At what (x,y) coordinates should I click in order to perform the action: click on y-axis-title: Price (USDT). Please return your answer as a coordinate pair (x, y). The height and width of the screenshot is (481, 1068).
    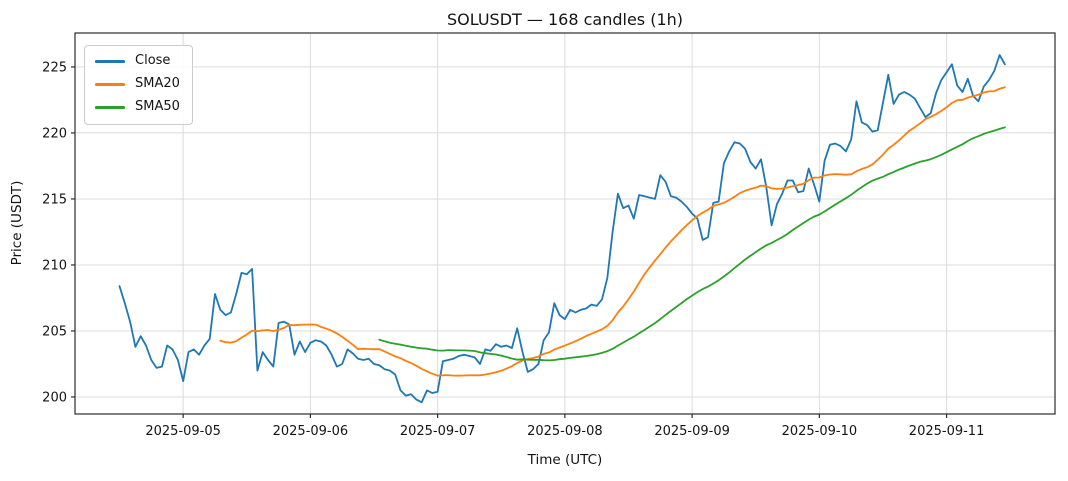
    Looking at the image, I should click on (17, 223).